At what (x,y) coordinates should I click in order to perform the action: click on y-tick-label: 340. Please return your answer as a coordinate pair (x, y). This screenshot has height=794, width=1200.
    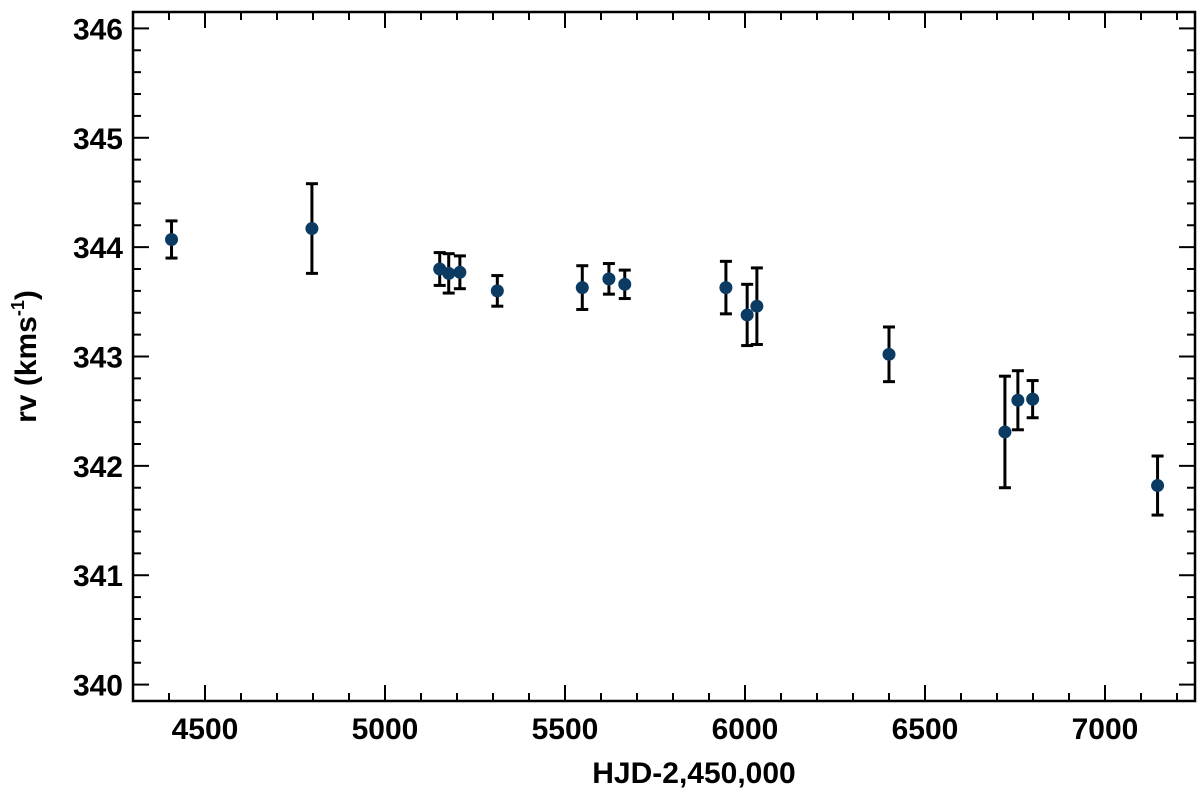
    Looking at the image, I should click on (98, 686).